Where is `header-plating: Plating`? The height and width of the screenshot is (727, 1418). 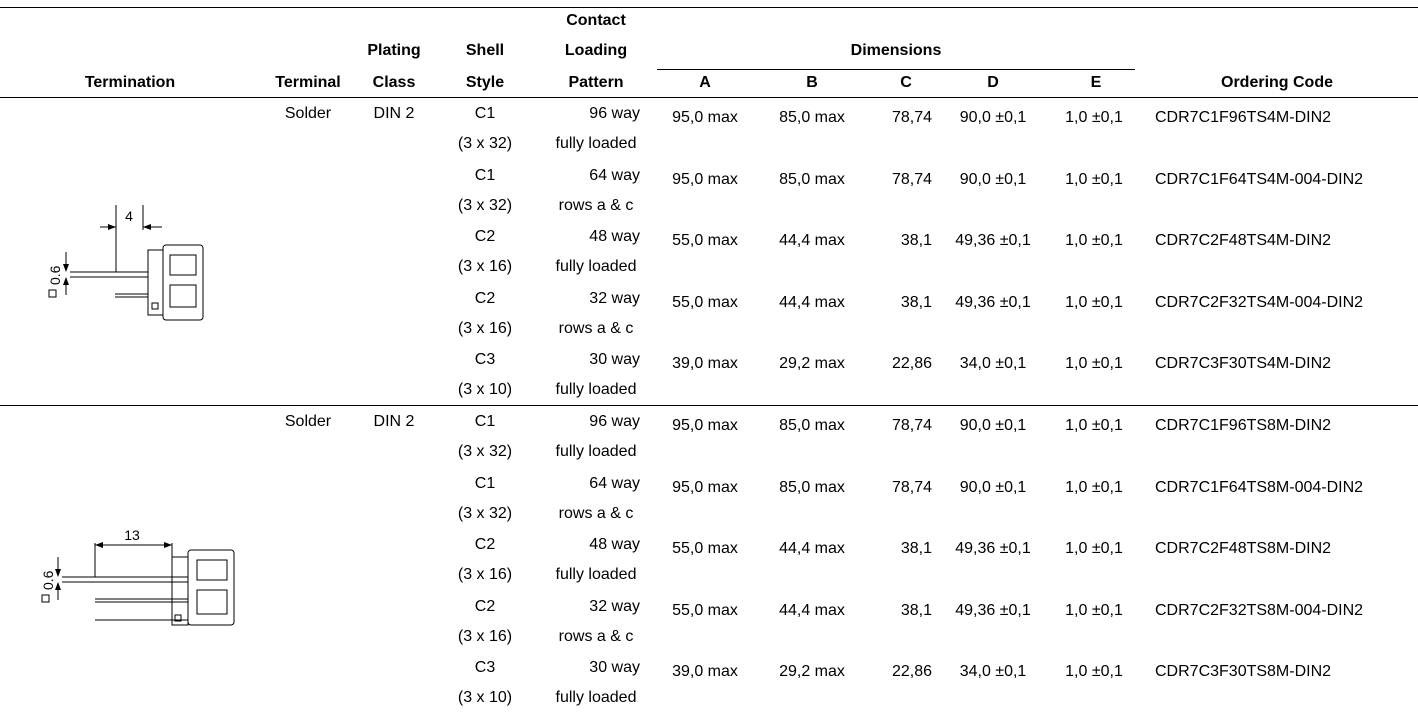 header-plating: Plating is located at coordinates (394, 50).